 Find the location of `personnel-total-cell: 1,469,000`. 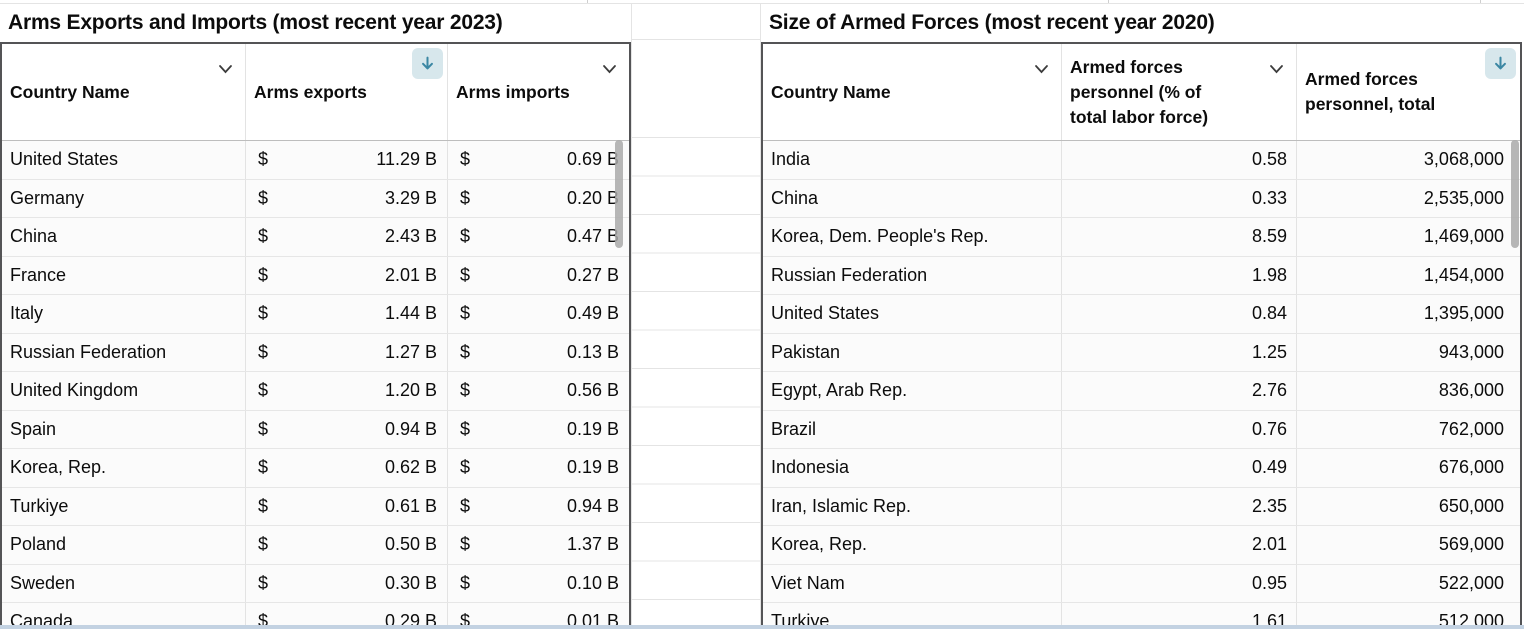

personnel-total-cell: 1,469,000 is located at coordinates (1463, 236).